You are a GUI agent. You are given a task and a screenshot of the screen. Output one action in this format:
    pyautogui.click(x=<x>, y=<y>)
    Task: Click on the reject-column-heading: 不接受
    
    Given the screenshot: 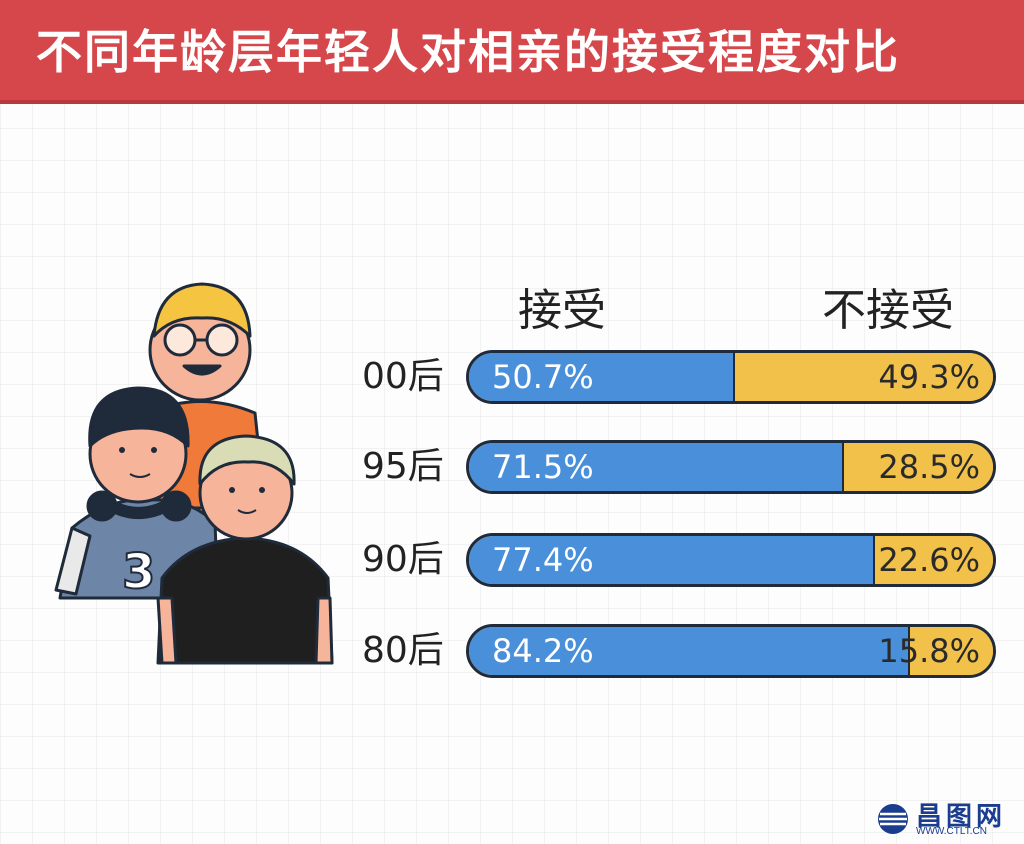 What is the action you would take?
    pyautogui.click(x=888, y=310)
    